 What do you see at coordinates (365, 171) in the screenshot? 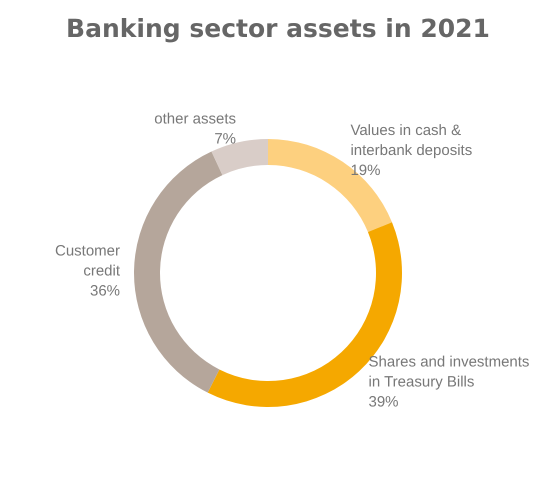
I see `data-label: 19%` at bounding box center [365, 171].